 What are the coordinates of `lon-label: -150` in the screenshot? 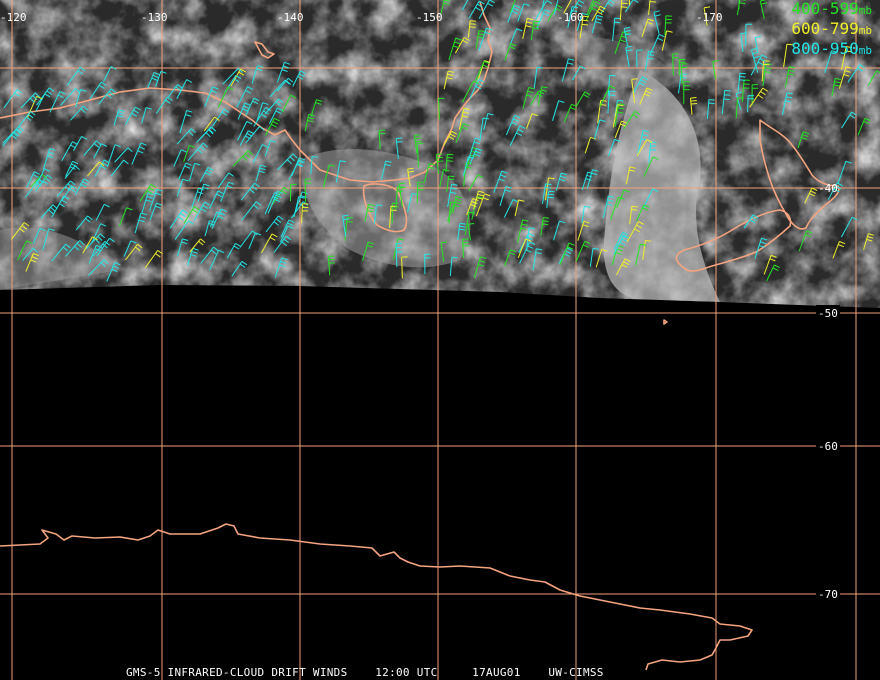 It's located at (429, 17).